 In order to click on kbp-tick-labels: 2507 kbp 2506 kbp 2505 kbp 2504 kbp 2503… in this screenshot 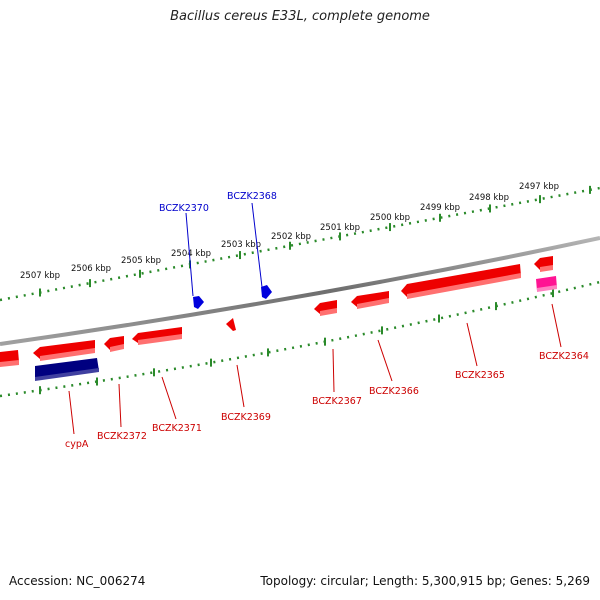, I will do `click(289, 231)`.